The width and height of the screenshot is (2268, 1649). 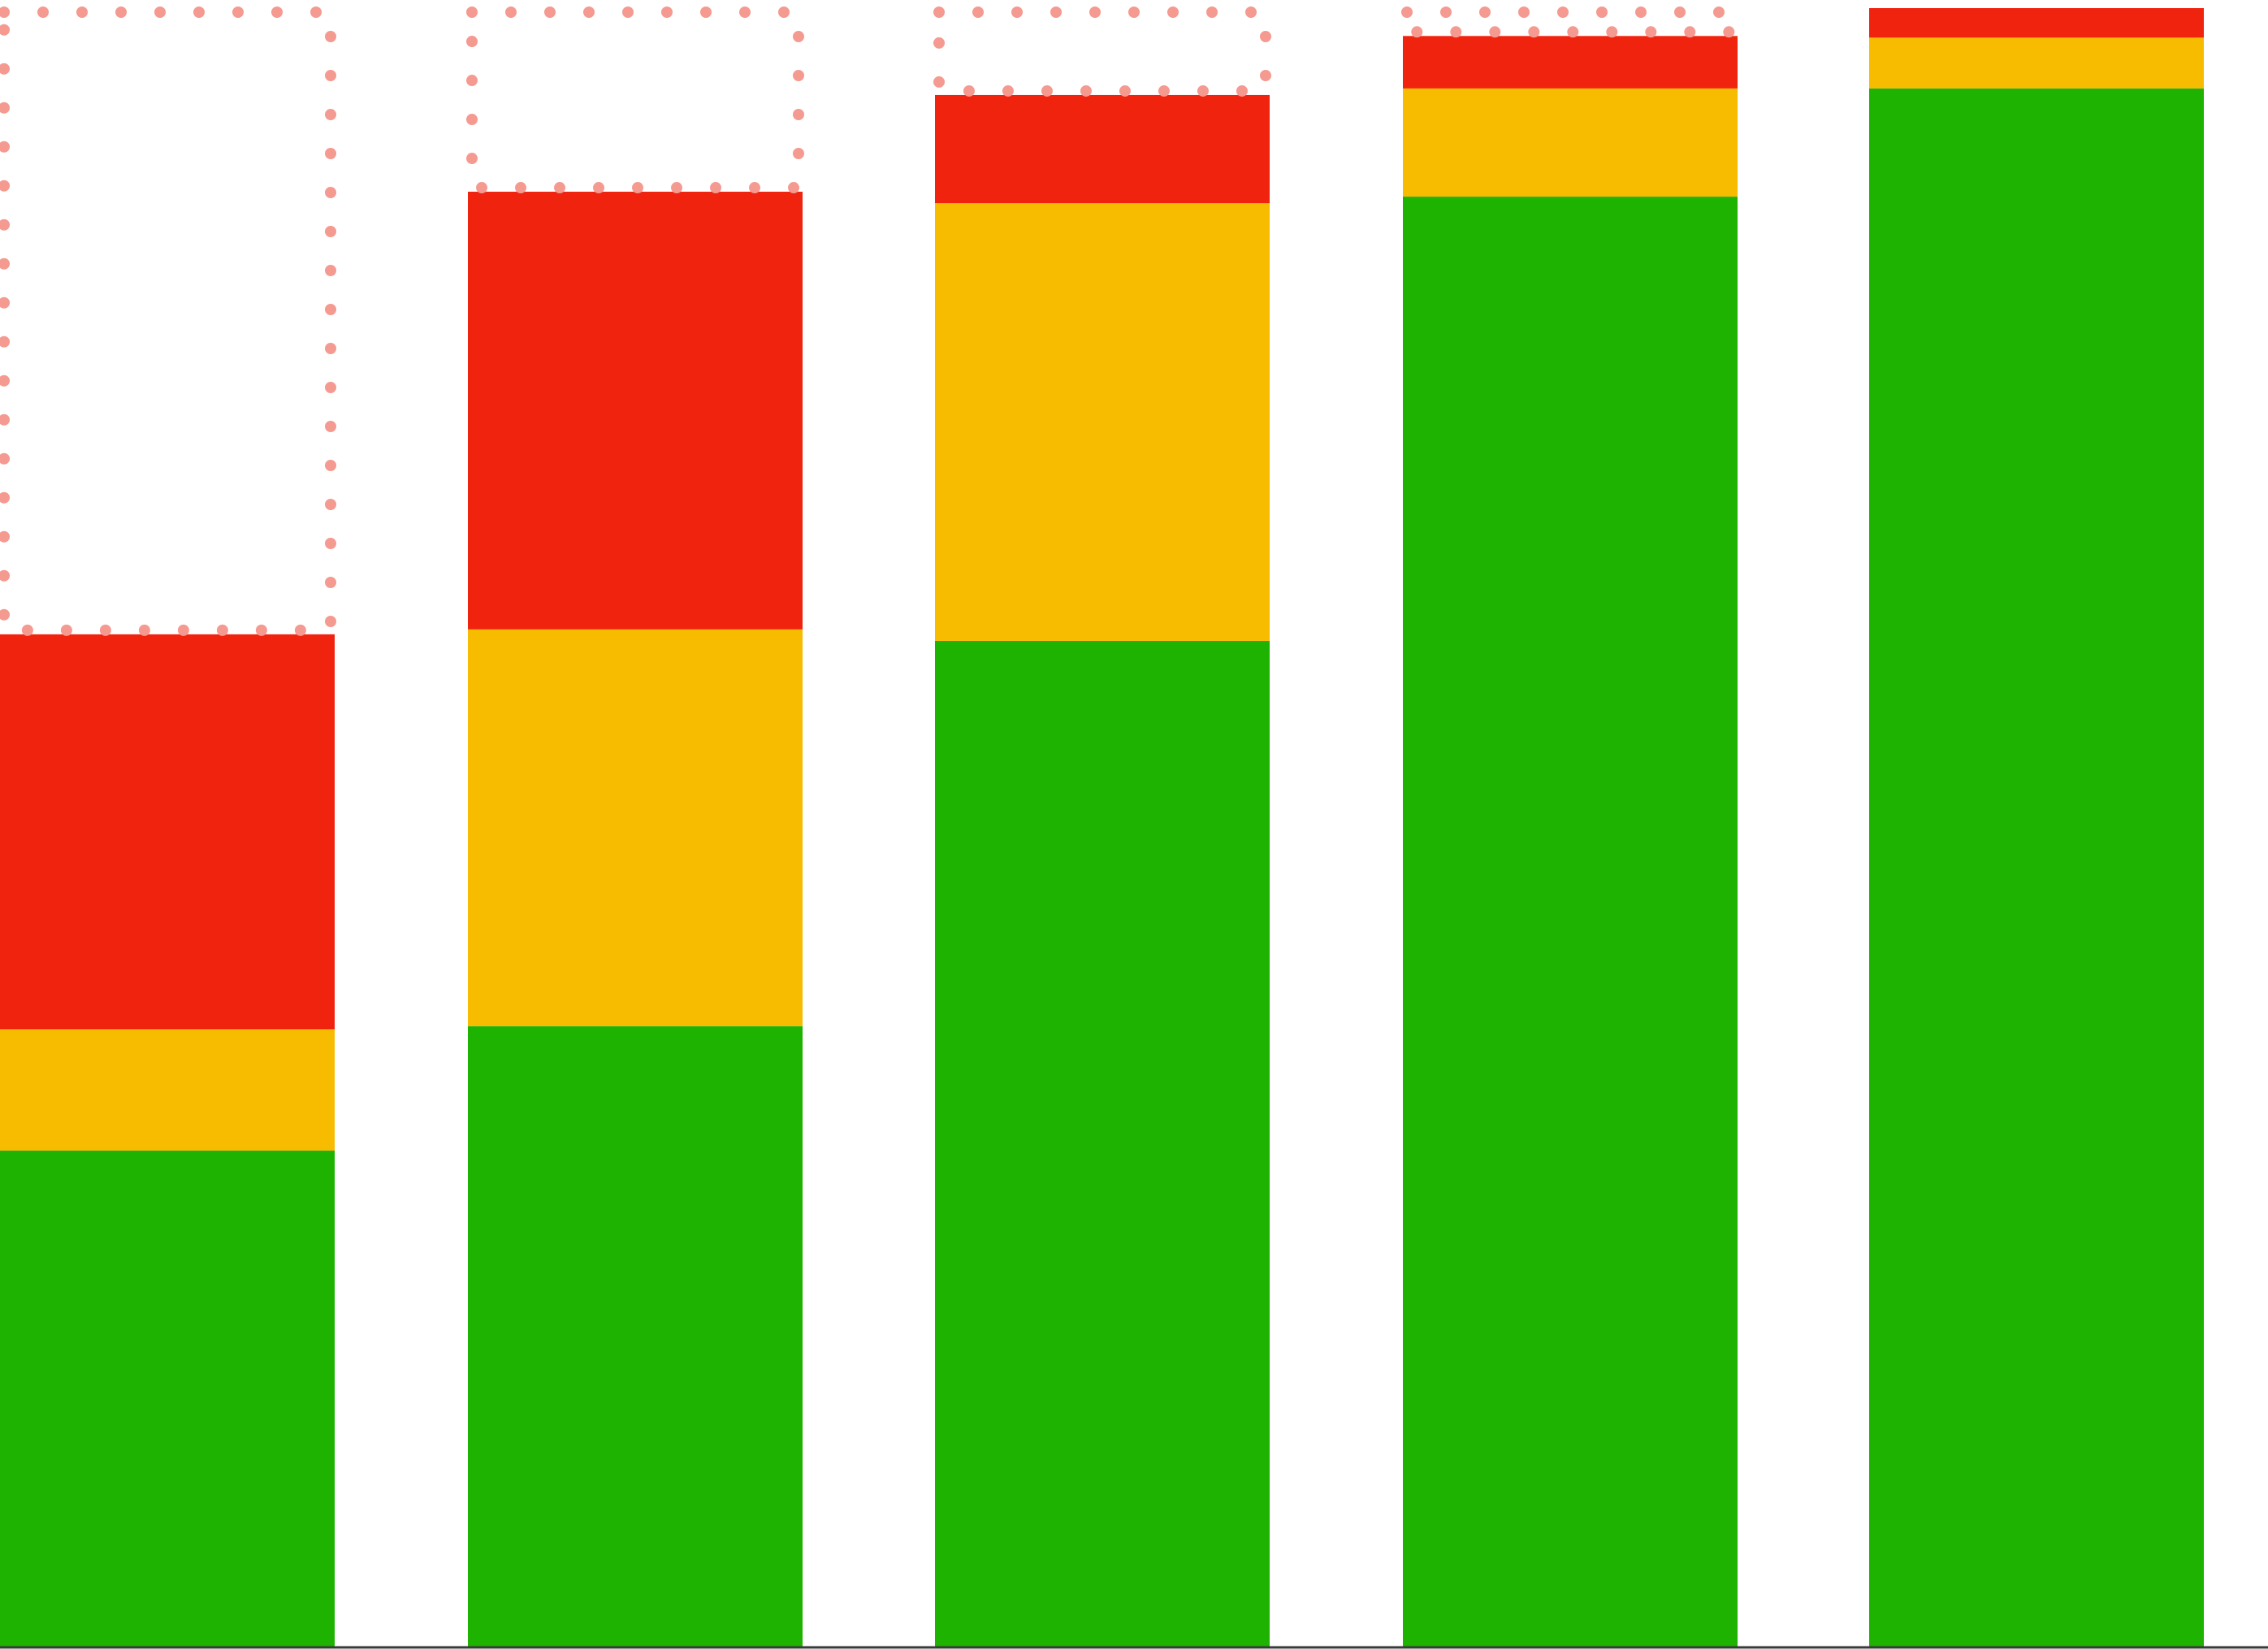 I want to click on bar-3-segment-unfilled, so click(x=1102, y=51).